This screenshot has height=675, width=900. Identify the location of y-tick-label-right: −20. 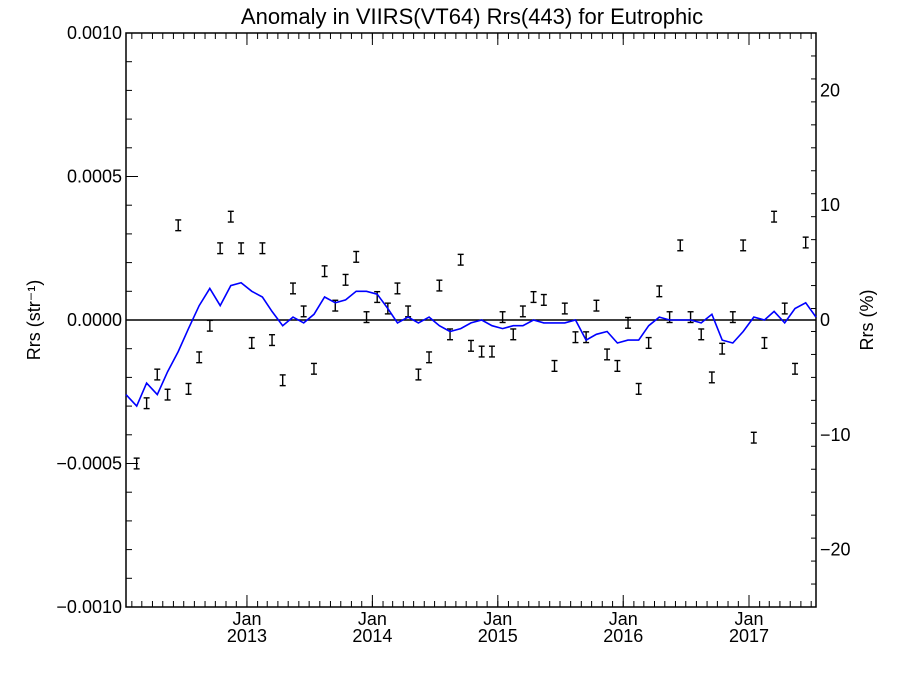
(835, 550).